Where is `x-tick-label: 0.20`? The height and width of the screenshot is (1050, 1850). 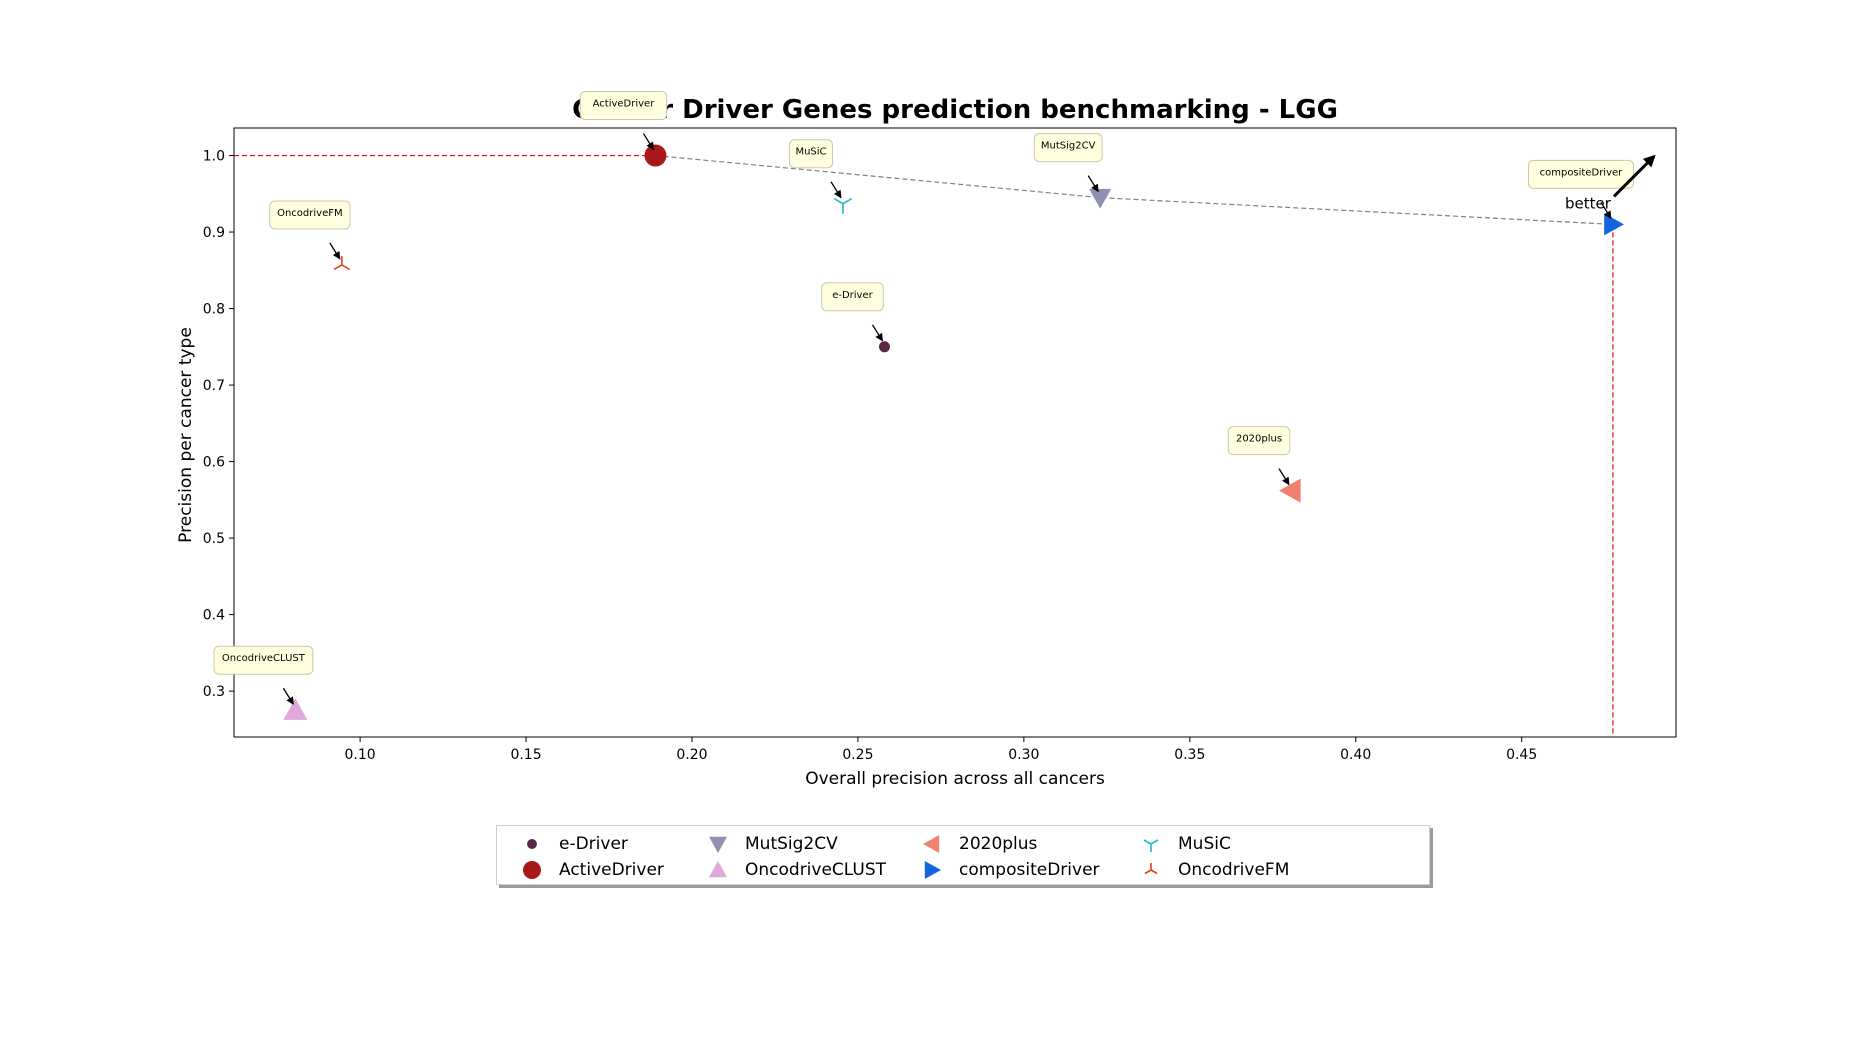 x-tick-label: 0.20 is located at coordinates (691, 755).